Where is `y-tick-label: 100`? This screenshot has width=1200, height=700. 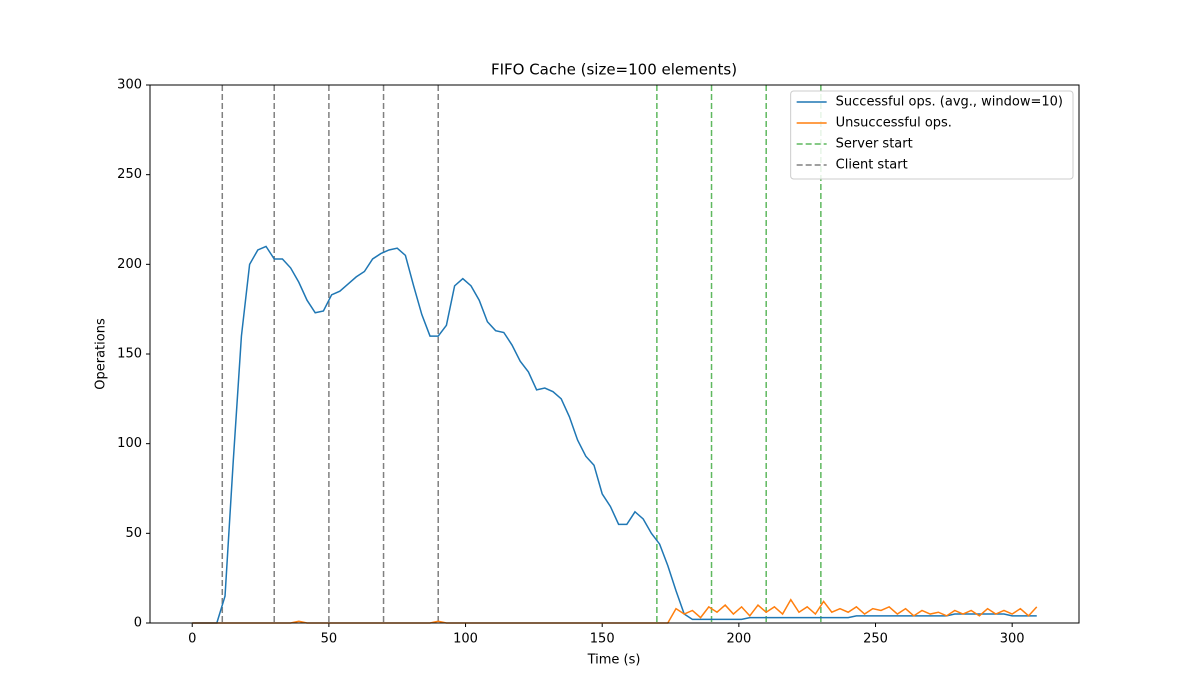
y-tick-label: 100 is located at coordinates (129, 443).